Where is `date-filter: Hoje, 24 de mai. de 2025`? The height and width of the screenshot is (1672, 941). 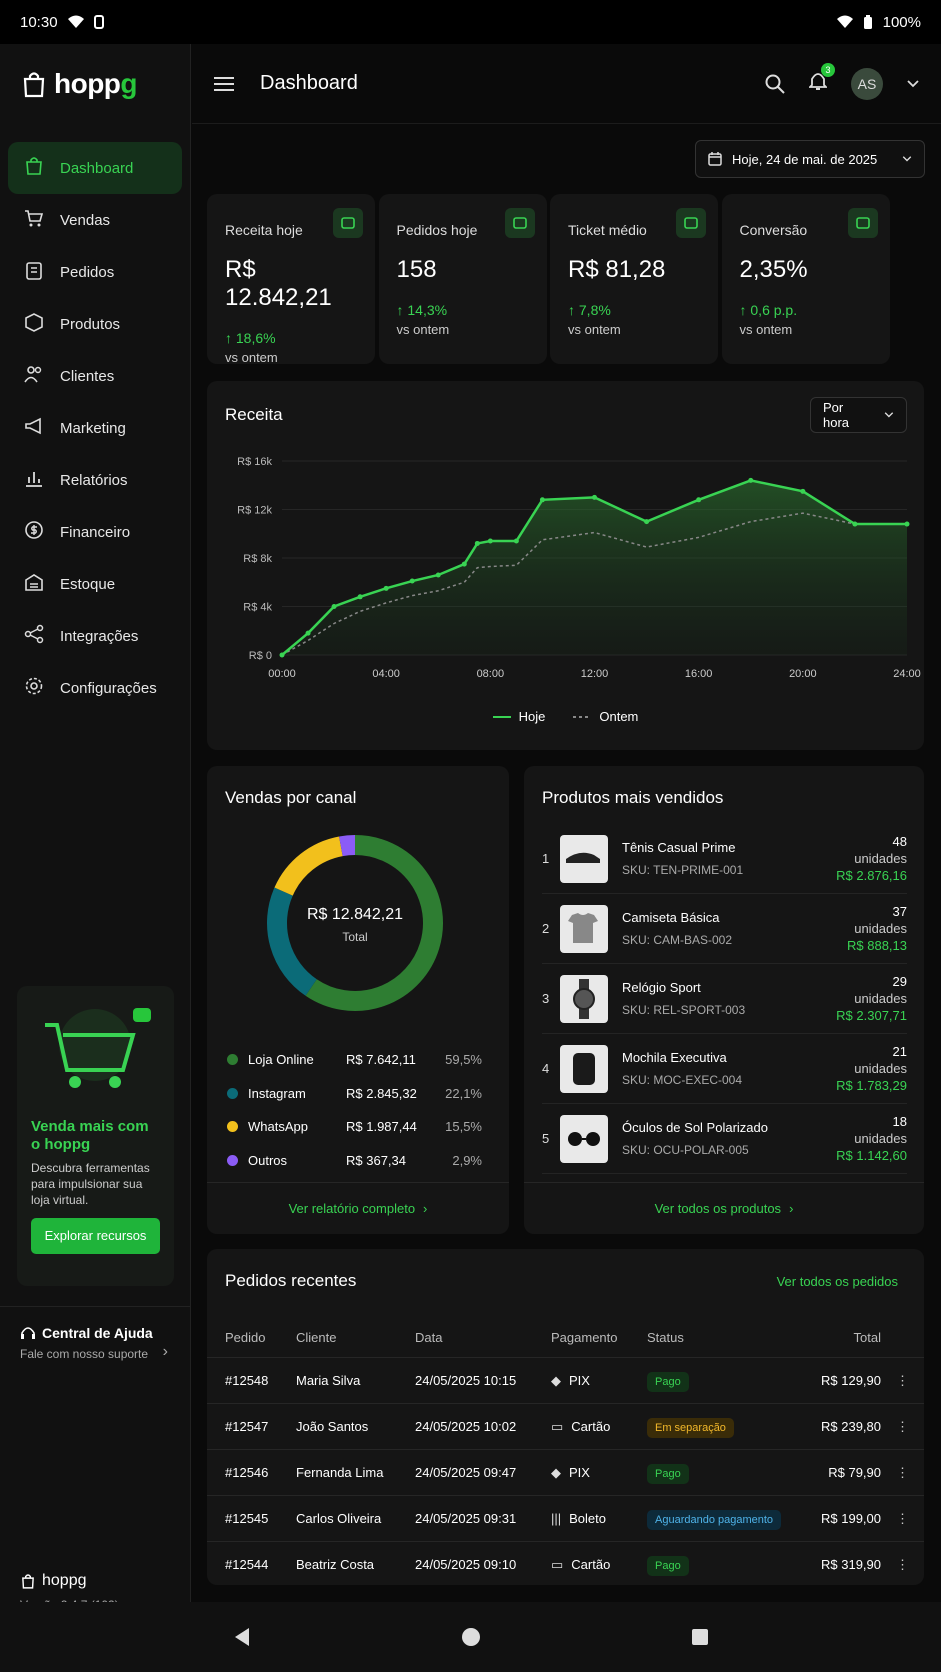 date-filter: Hoje, 24 de mai. de 2025 is located at coordinates (810, 159).